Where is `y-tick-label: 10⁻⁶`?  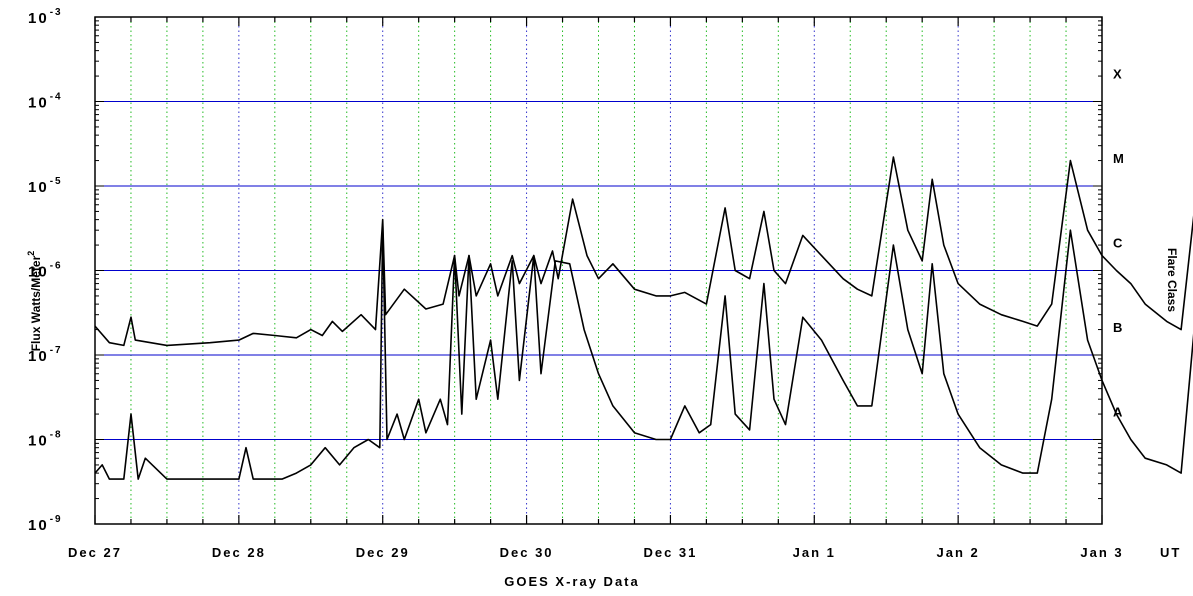
y-tick-label: 10⁻⁶ is located at coordinates (45, 271).